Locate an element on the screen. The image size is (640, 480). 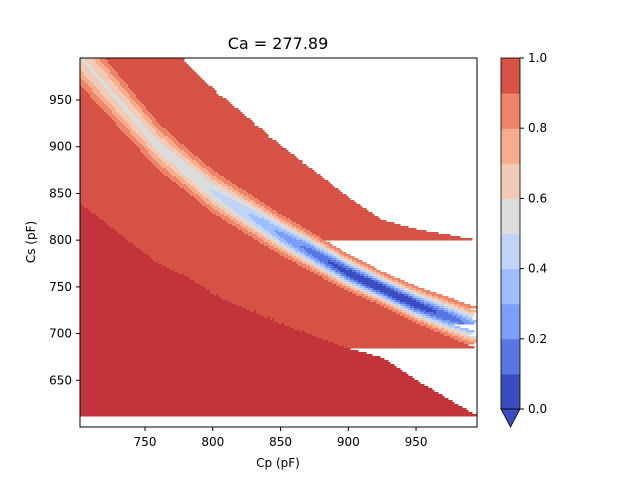
colorbar-extend-arrow is located at coordinates (510, 418).